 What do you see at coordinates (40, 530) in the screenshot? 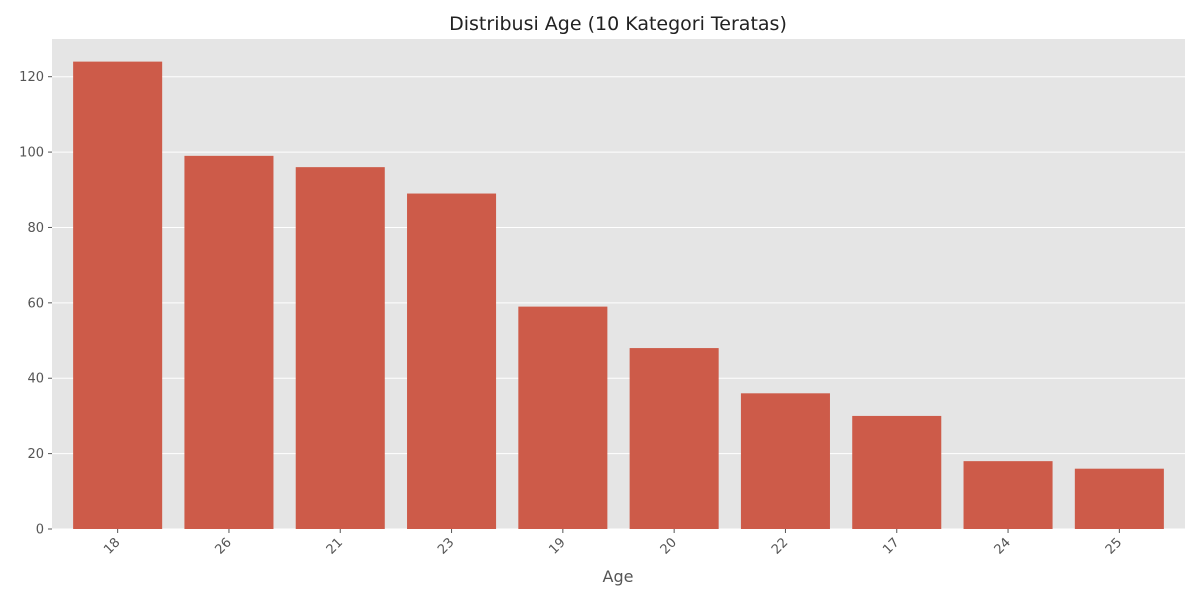
I see `y-tick-label: 0` at bounding box center [40, 530].